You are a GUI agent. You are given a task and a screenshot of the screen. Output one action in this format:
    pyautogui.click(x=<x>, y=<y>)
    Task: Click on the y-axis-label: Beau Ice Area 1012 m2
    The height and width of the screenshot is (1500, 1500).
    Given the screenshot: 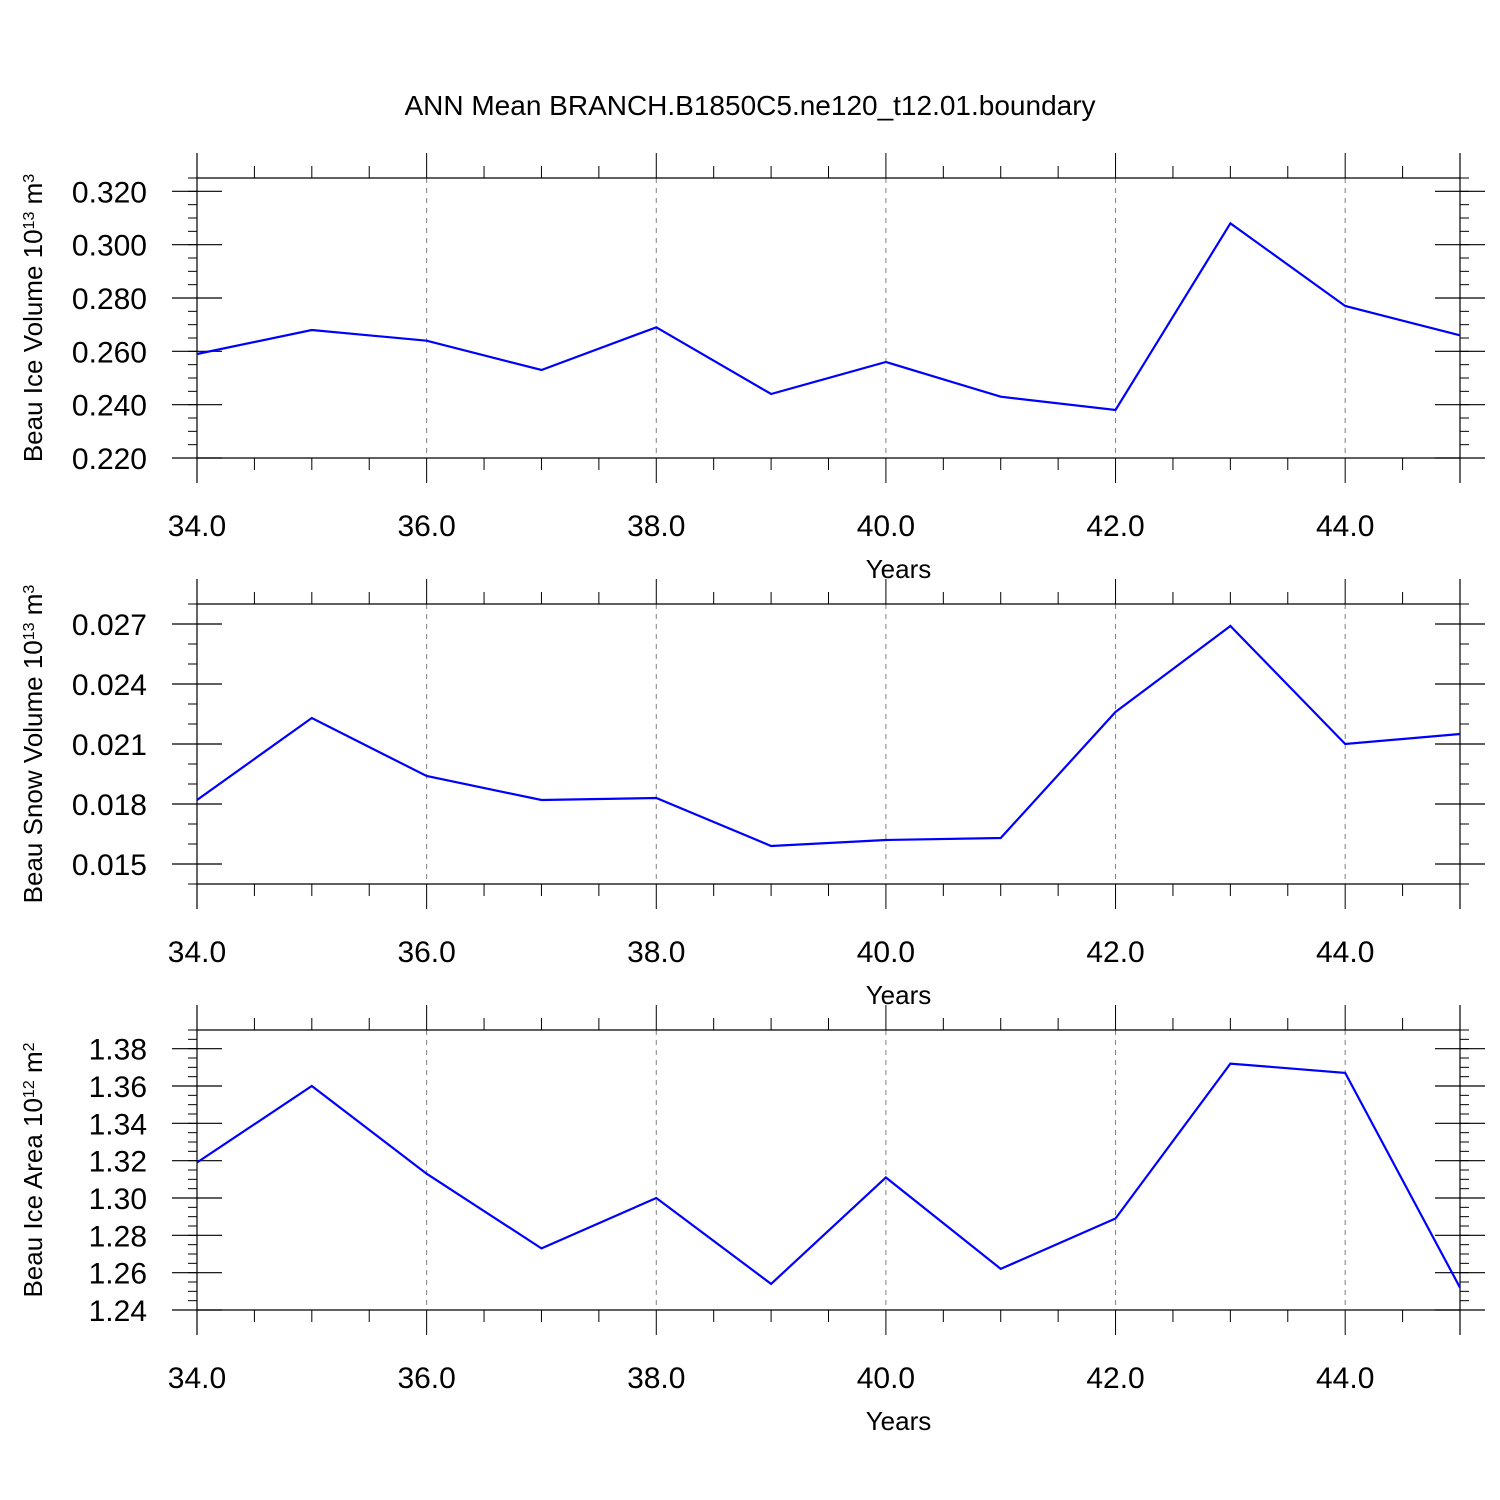 What is the action you would take?
    pyautogui.click(x=33, y=1169)
    